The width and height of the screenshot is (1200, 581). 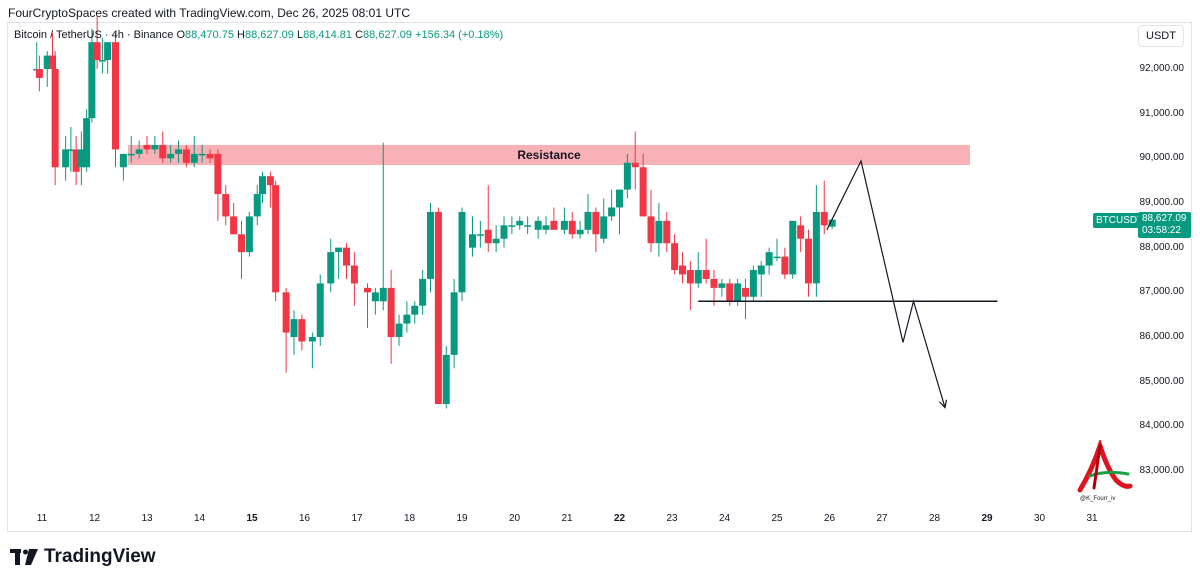 I want to click on resistance-label: Resistance, so click(x=549, y=155).